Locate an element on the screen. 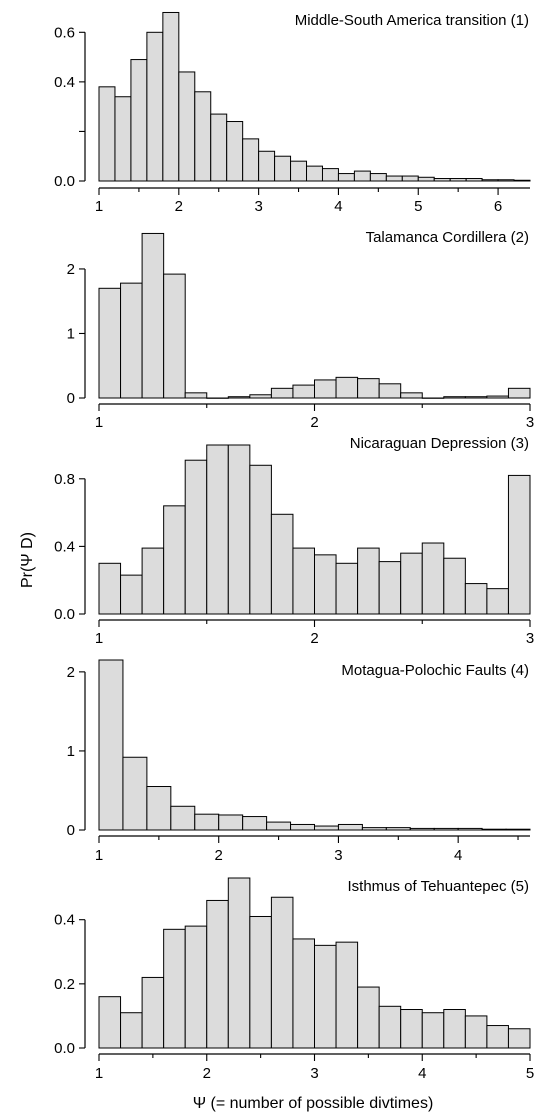 This screenshot has height=1118, width=534. y-tick-label: 0.6 is located at coordinates (64, 32).